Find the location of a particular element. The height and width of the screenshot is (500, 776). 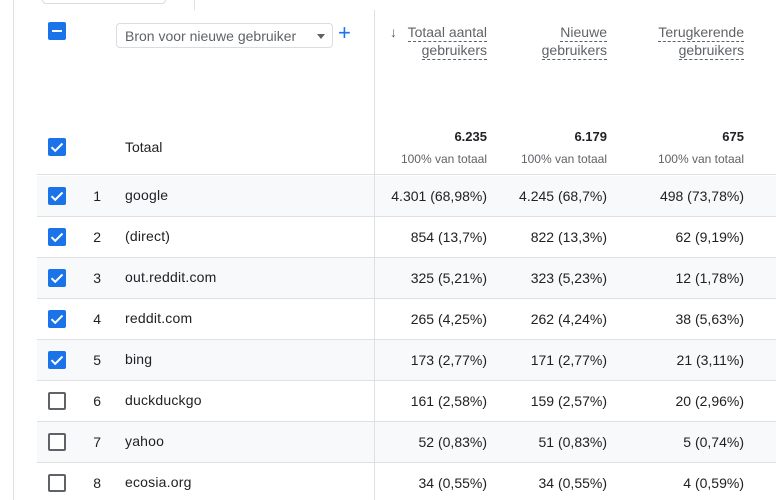

column-header-line1: Totaal aantal is located at coordinates (447, 33).